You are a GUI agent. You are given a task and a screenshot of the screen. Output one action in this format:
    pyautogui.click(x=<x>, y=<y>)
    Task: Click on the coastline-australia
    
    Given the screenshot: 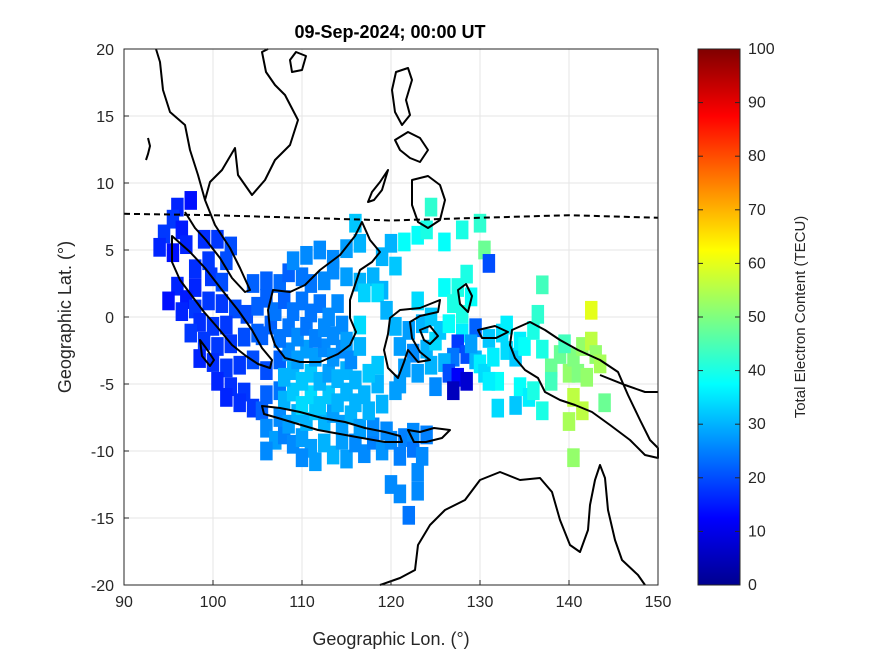 What is the action you would take?
    pyautogui.click(x=512, y=525)
    